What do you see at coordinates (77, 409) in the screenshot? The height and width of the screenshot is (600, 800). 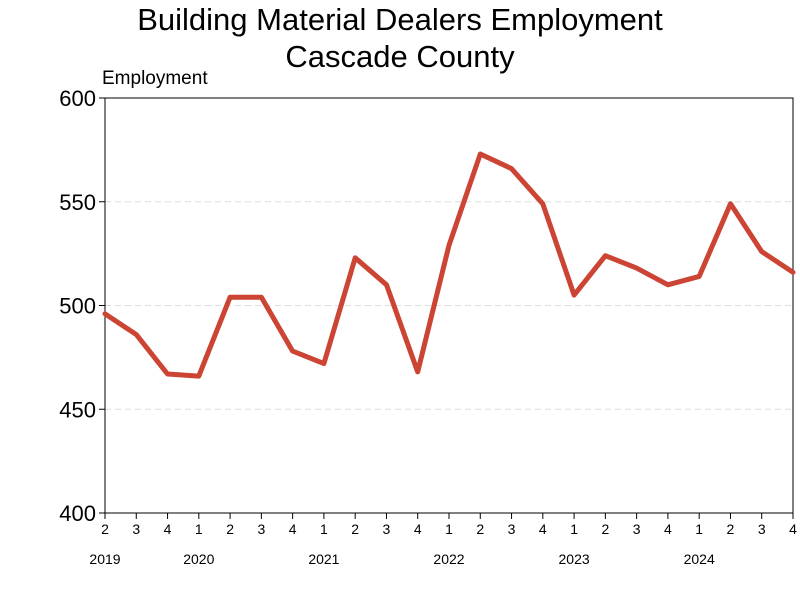 I see `y-tick-label: 450` at bounding box center [77, 409].